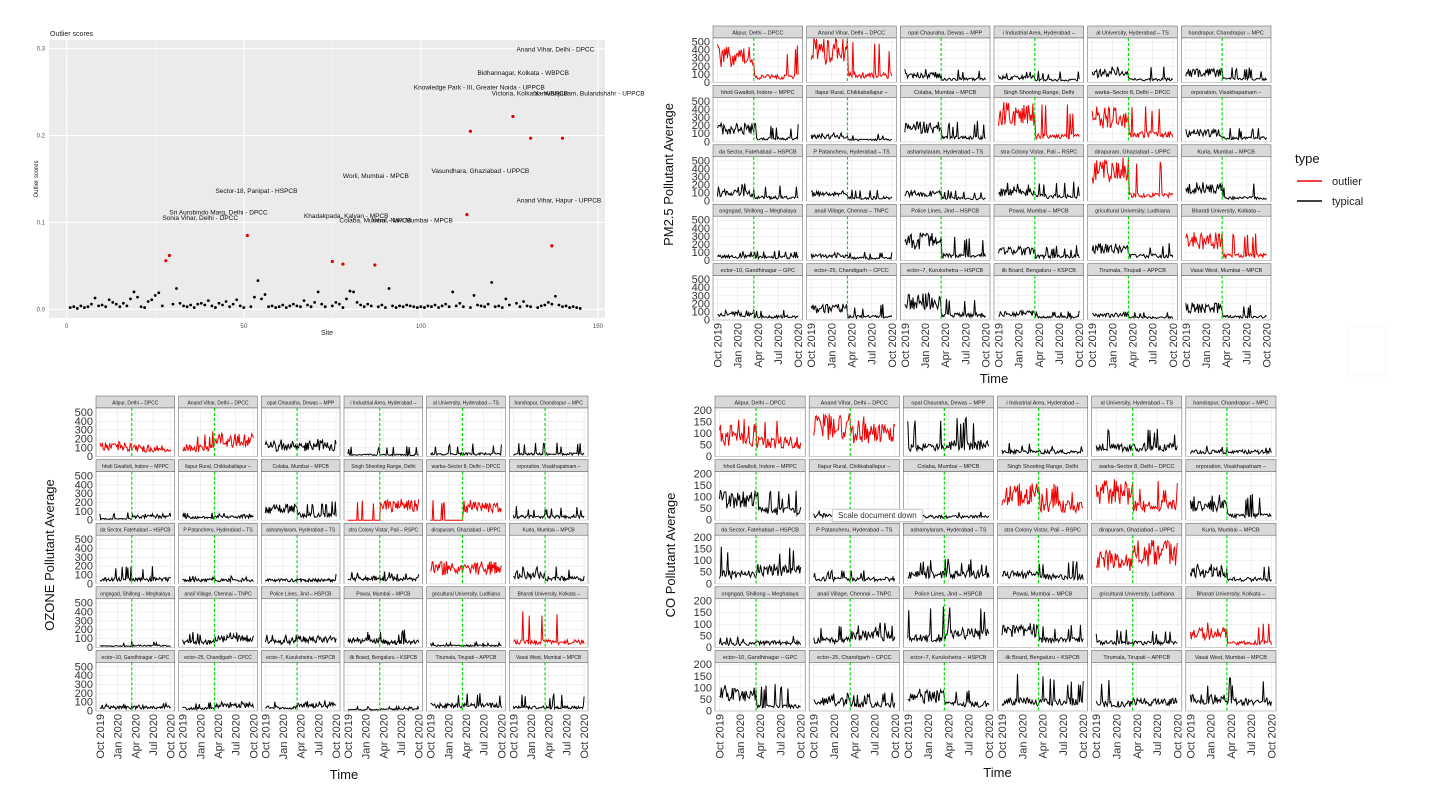 Image resolution: width=1437 pixels, height=806 pixels. Describe the element at coordinates (851, 271) in the screenshot. I see `facet-strip-label: ector–25, Chandigarh – CPCC` at that location.